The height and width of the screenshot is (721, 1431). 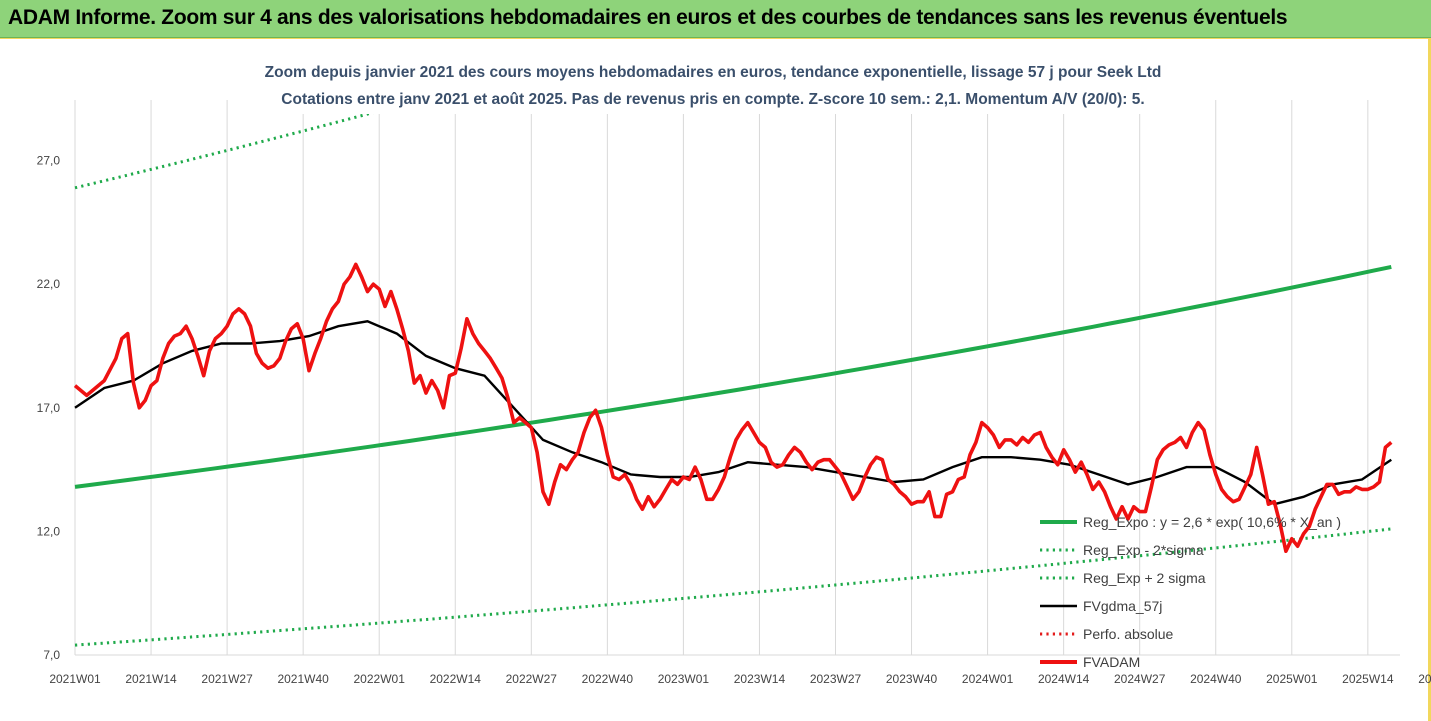 What do you see at coordinates (713, 85) in the screenshot?
I see `title-backdrop` at bounding box center [713, 85].